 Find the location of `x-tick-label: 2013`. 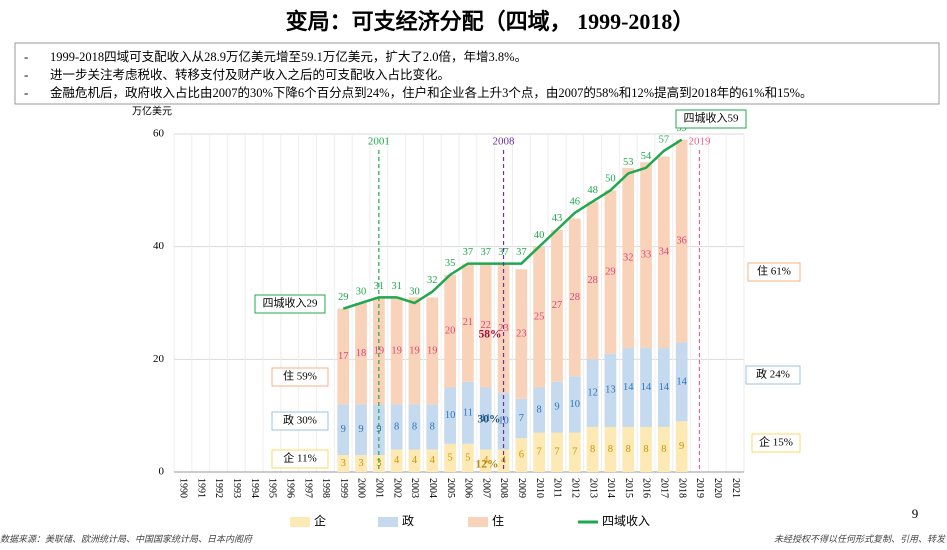

x-tick-label: 2013 is located at coordinates (592, 488).